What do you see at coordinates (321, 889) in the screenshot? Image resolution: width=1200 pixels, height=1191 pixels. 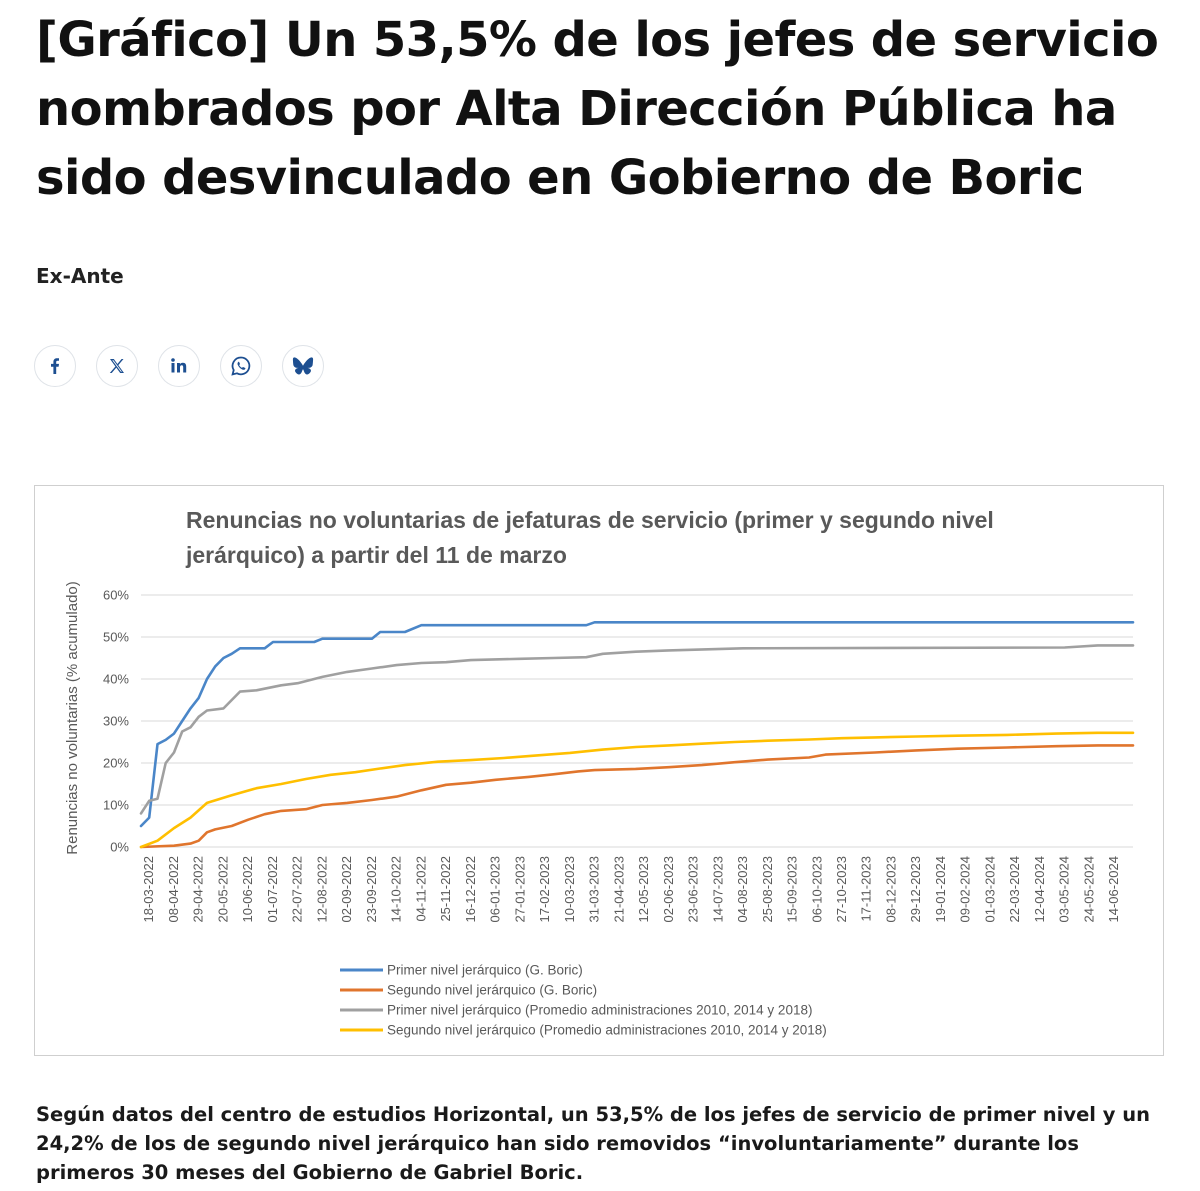 I see `x-tick-label: 12-08-2022` at bounding box center [321, 889].